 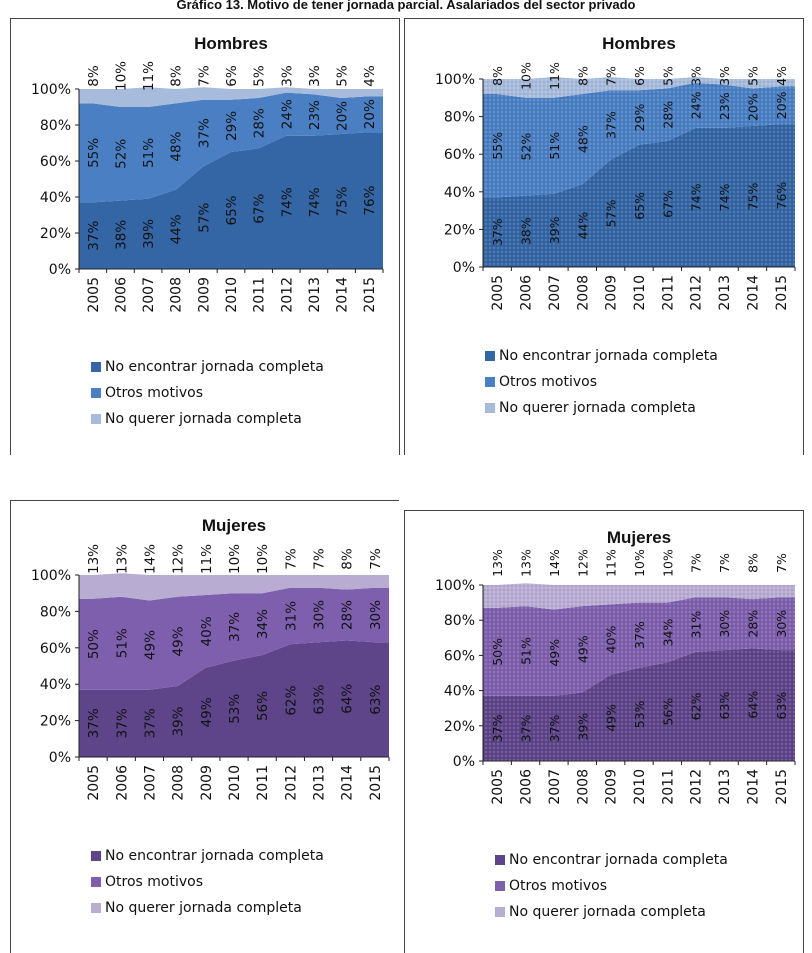 I want to click on data-label: 50%, so click(x=497, y=652).